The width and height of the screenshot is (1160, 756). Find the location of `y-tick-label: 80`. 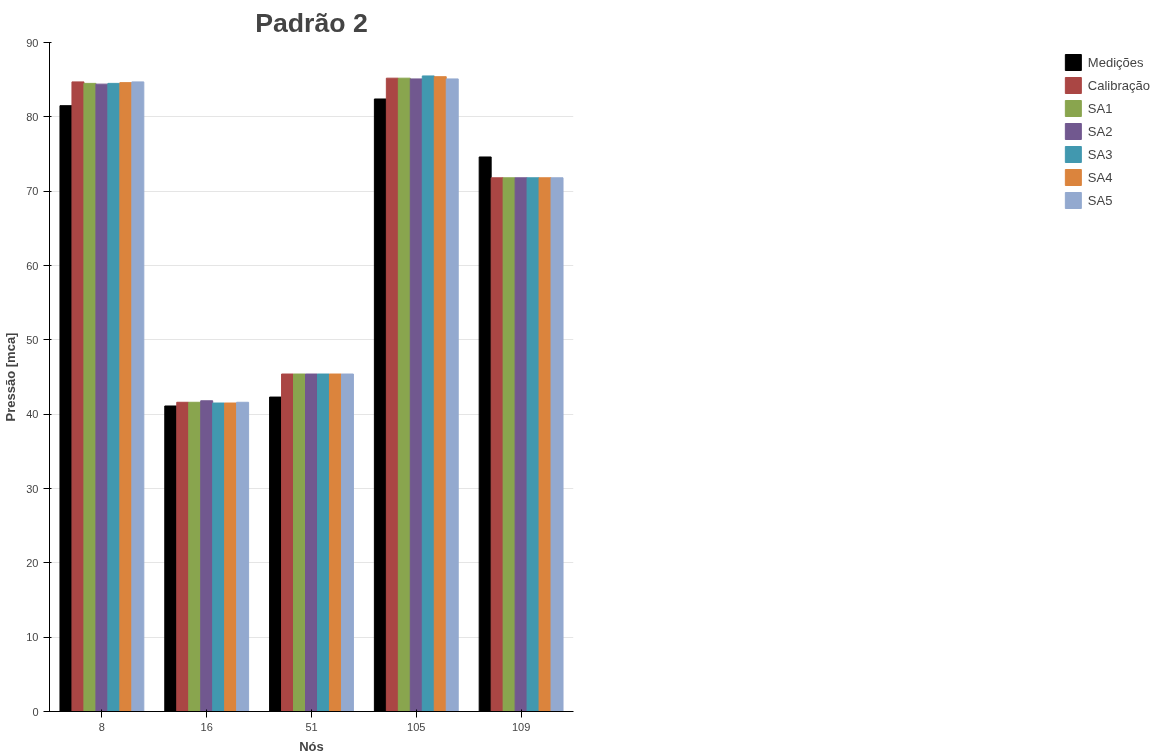

y-tick-label: 80 is located at coordinates (32, 116).